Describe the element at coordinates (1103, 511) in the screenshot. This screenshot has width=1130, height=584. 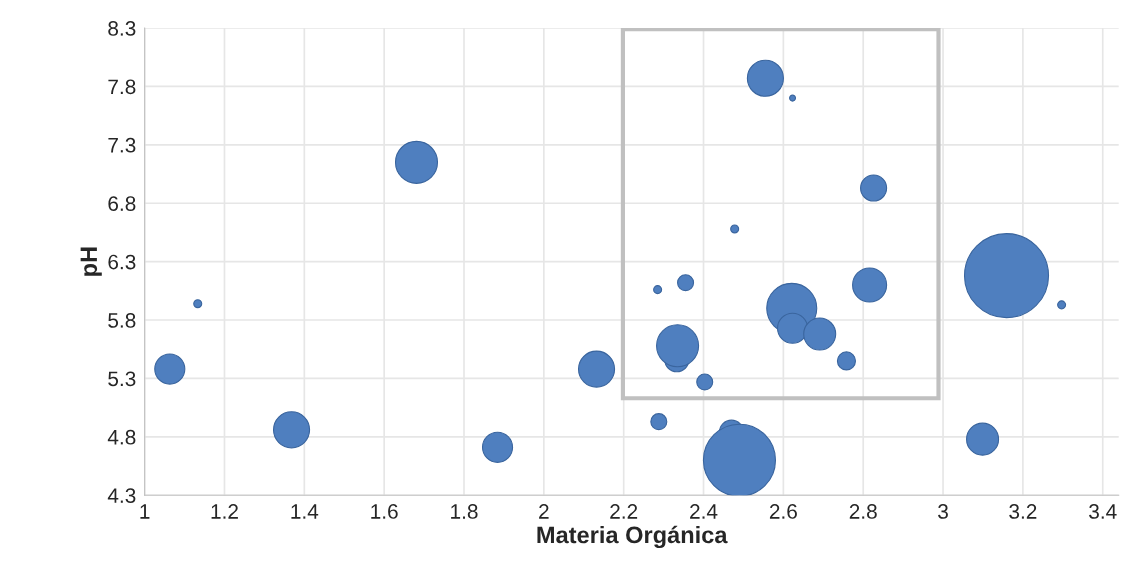
I see `x-tick-label: 3.4` at that location.